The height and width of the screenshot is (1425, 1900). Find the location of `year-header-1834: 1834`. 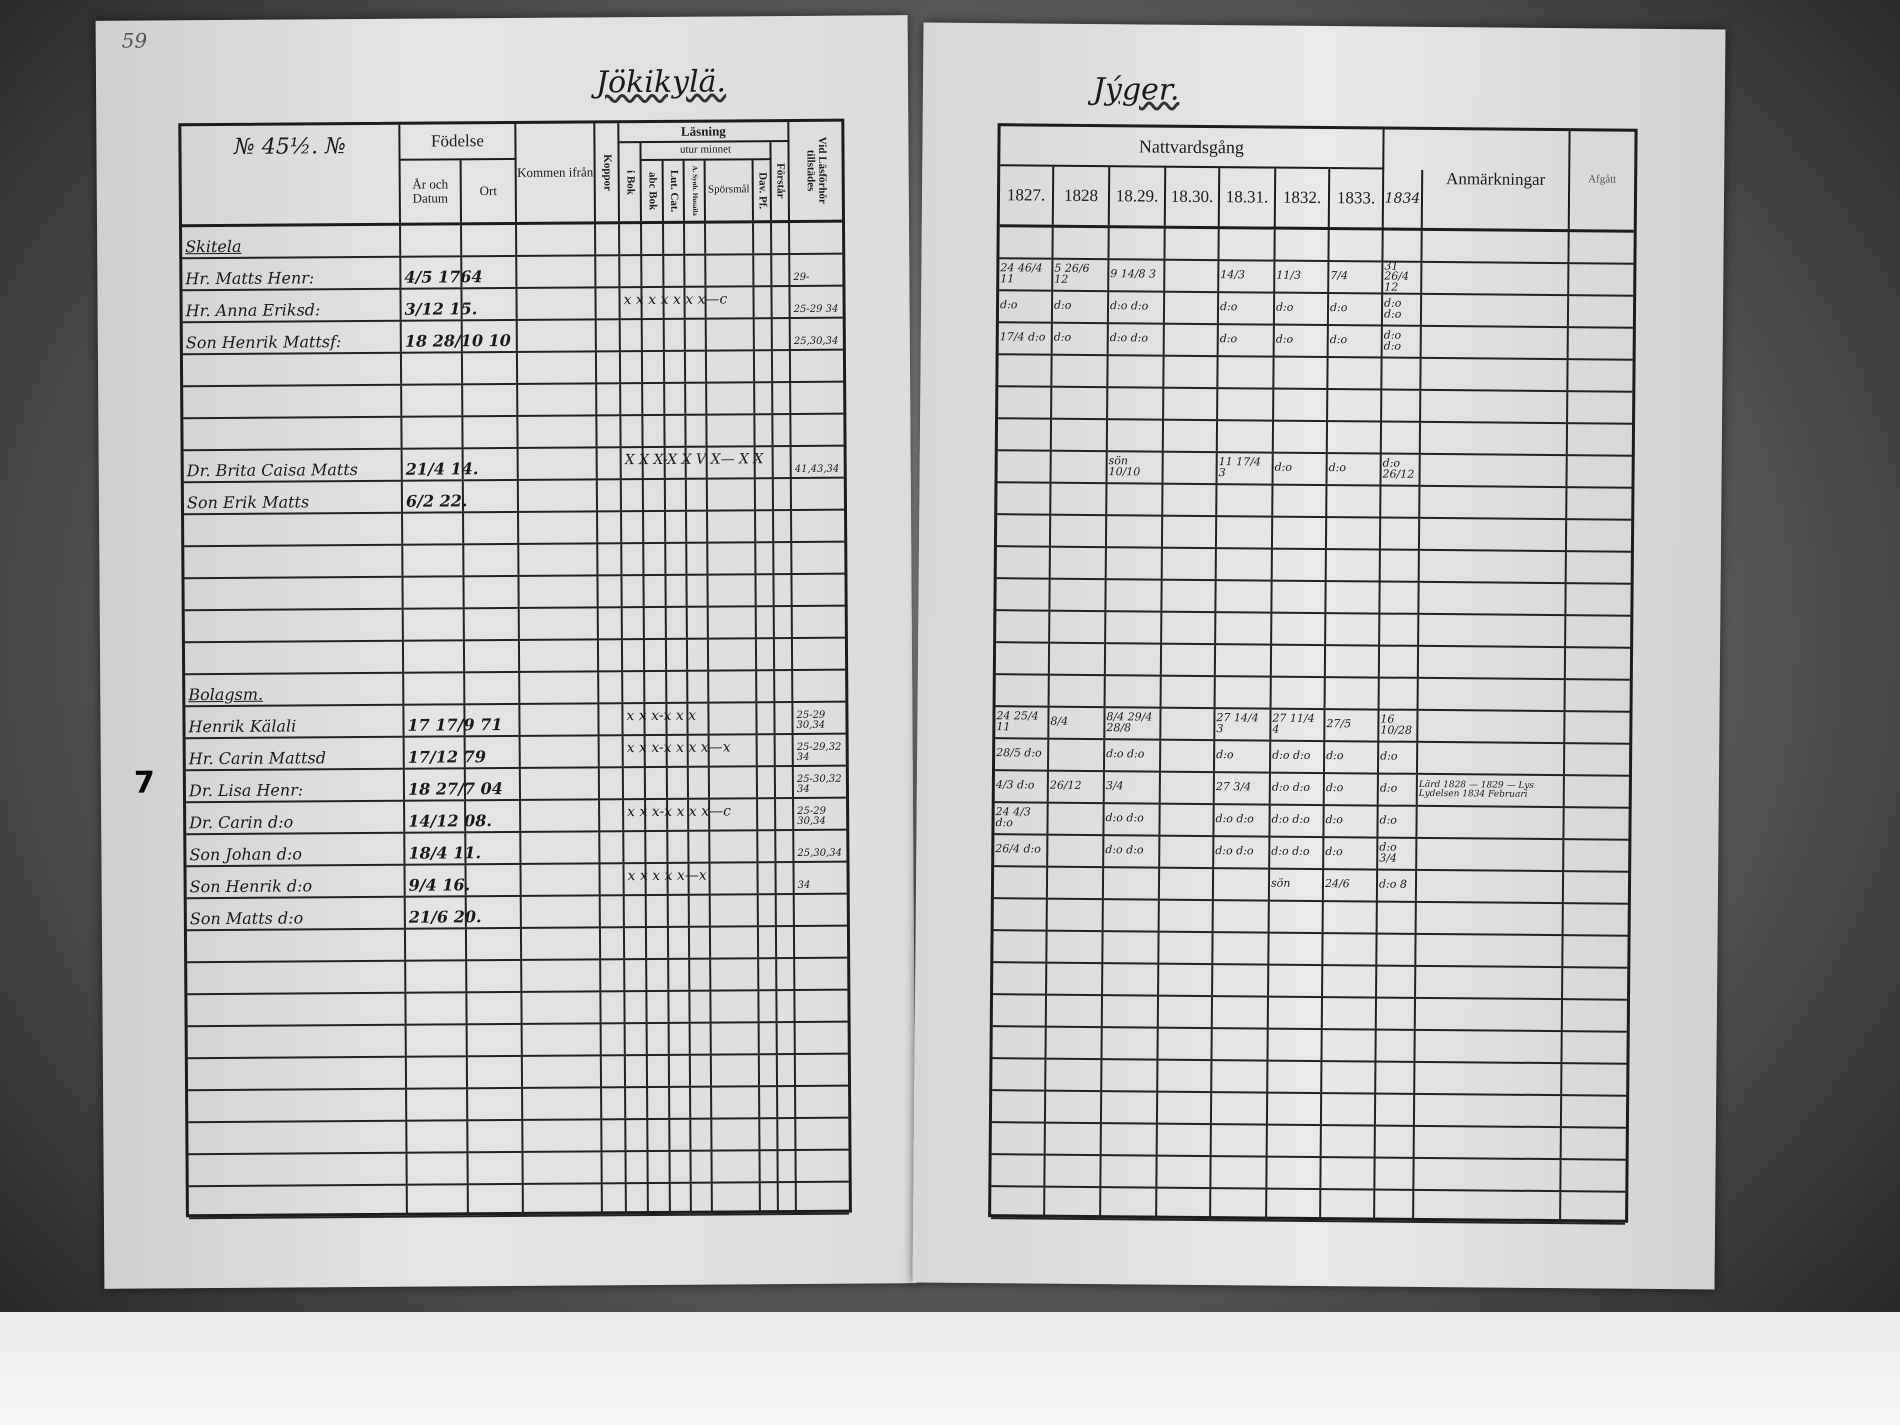

year-header-1834: 1834 is located at coordinates (1403, 198).